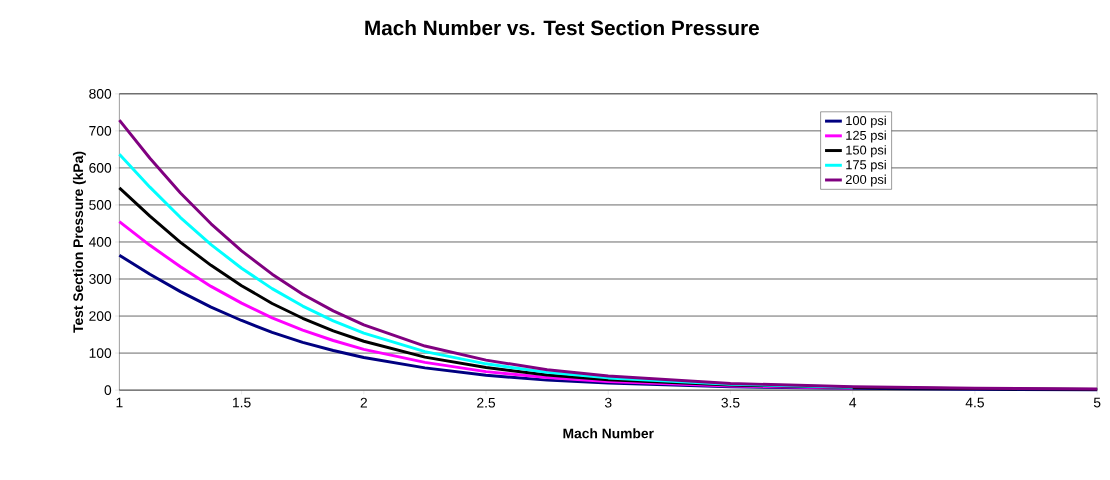 This screenshot has width=1110, height=480. Describe the element at coordinates (100, 205) in the screenshot. I see `y-tick-label: 500` at that location.